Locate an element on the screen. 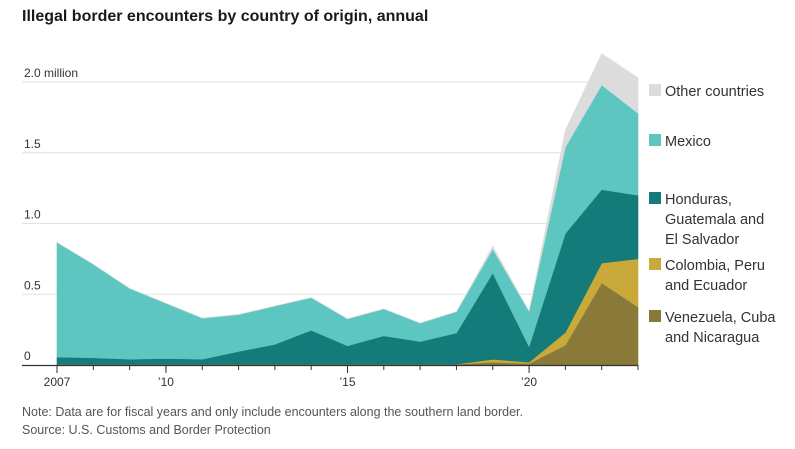 Image resolution: width=795 pixels, height=449 pixels. legend-label-line: Colombia, Peru is located at coordinates (715, 266).